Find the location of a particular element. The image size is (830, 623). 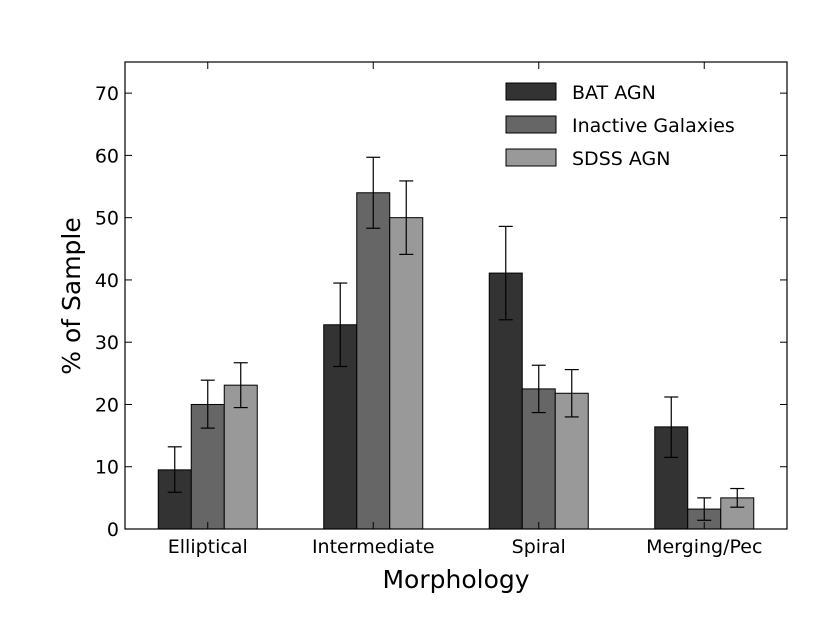

y-tick-label: 20 is located at coordinates (107, 405).